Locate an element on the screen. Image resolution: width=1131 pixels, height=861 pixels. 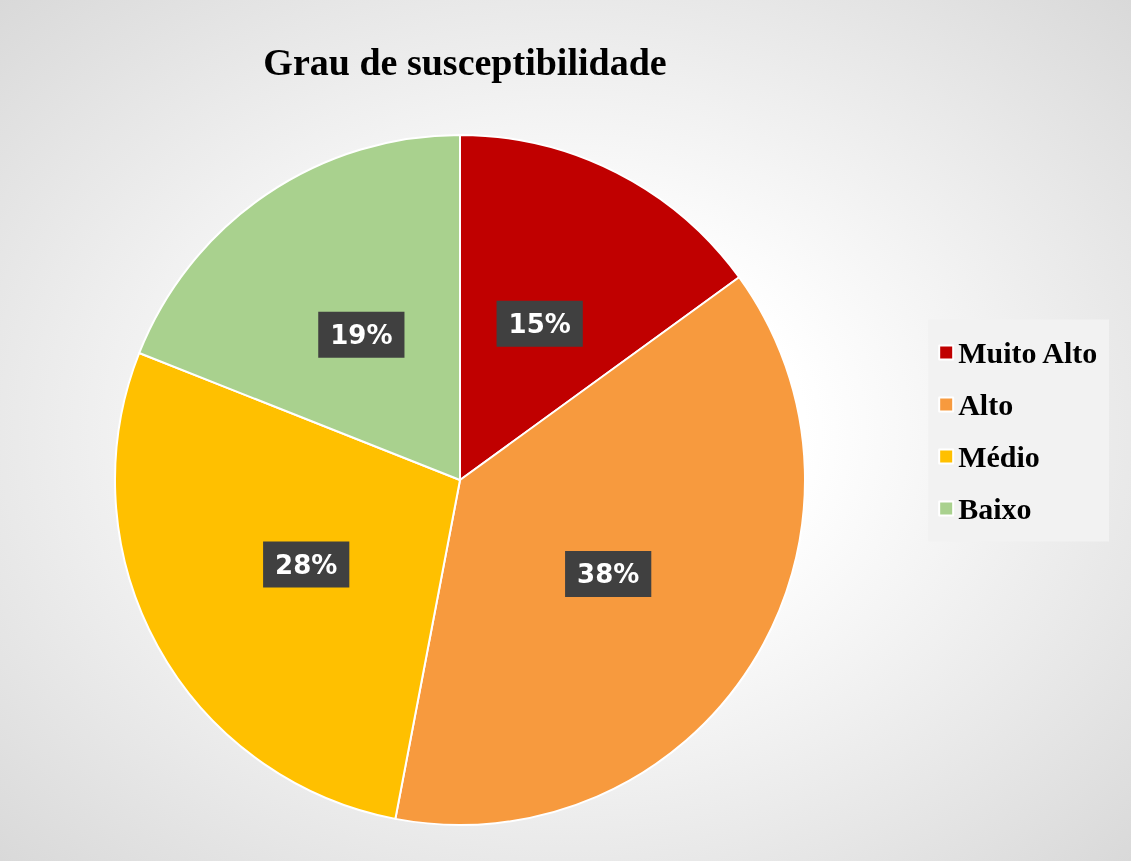
chart-title: Grau de susceptibilidade is located at coordinates (465, 62).